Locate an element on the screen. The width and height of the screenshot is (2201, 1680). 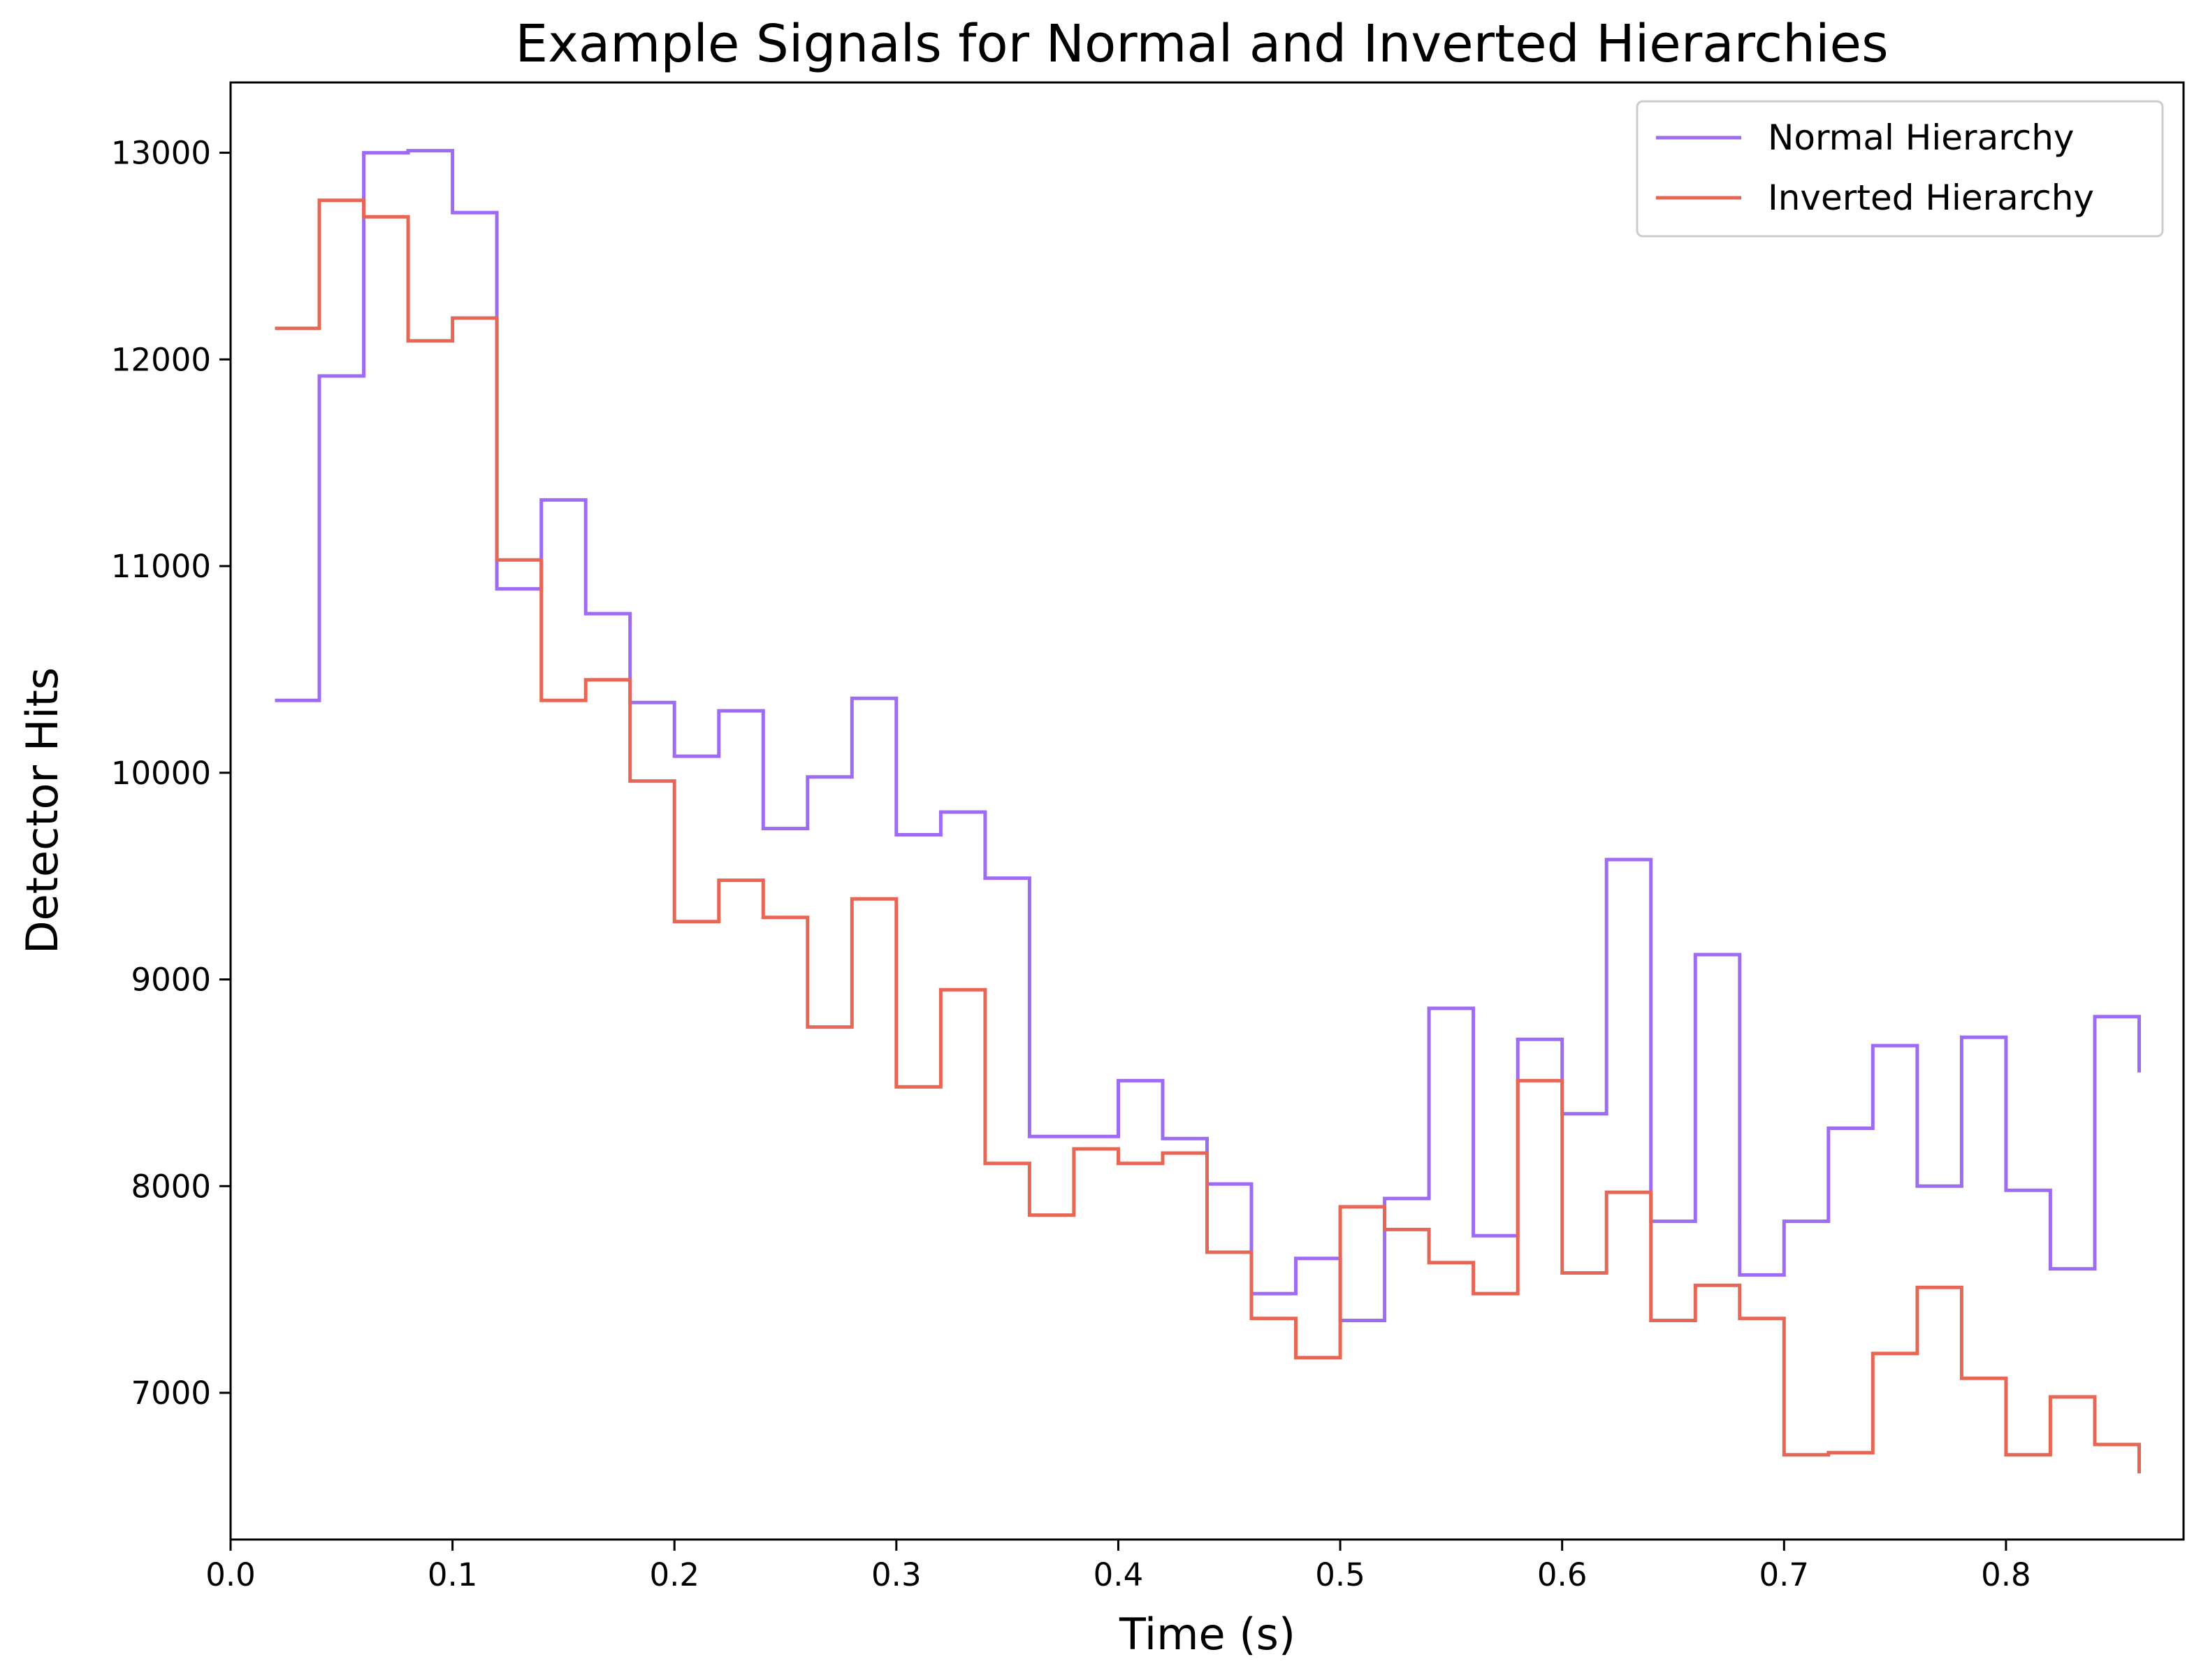
x-axis-label: Time (s) is located at coordinates (1207, 1635).